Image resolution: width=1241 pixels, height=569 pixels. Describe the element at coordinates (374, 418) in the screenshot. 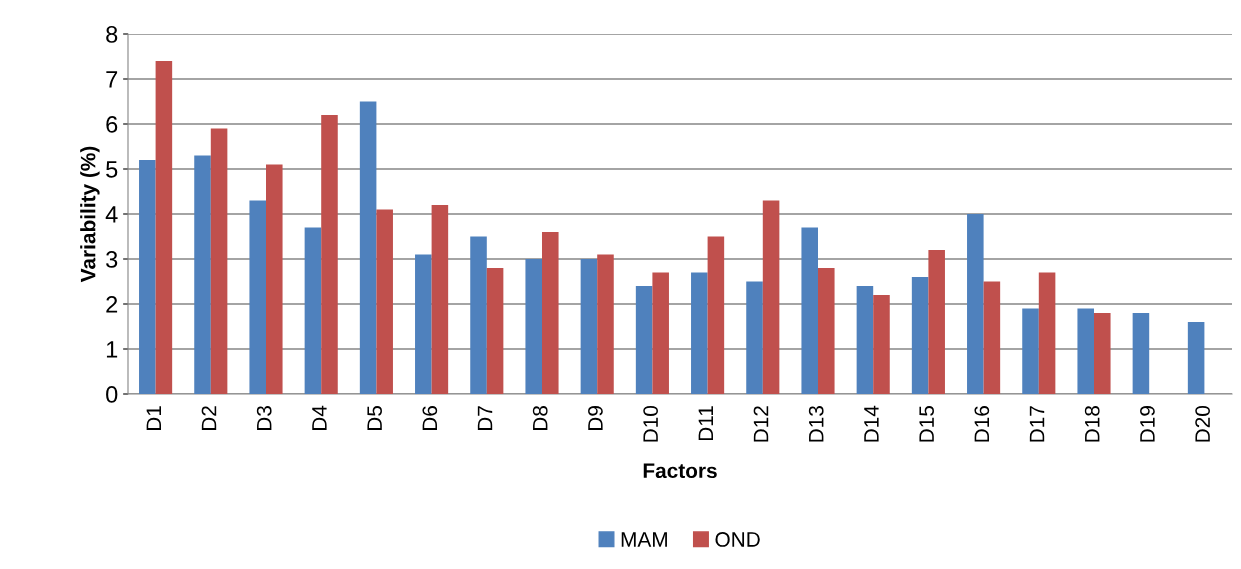

I see `x-tick-label: D5` at that location.